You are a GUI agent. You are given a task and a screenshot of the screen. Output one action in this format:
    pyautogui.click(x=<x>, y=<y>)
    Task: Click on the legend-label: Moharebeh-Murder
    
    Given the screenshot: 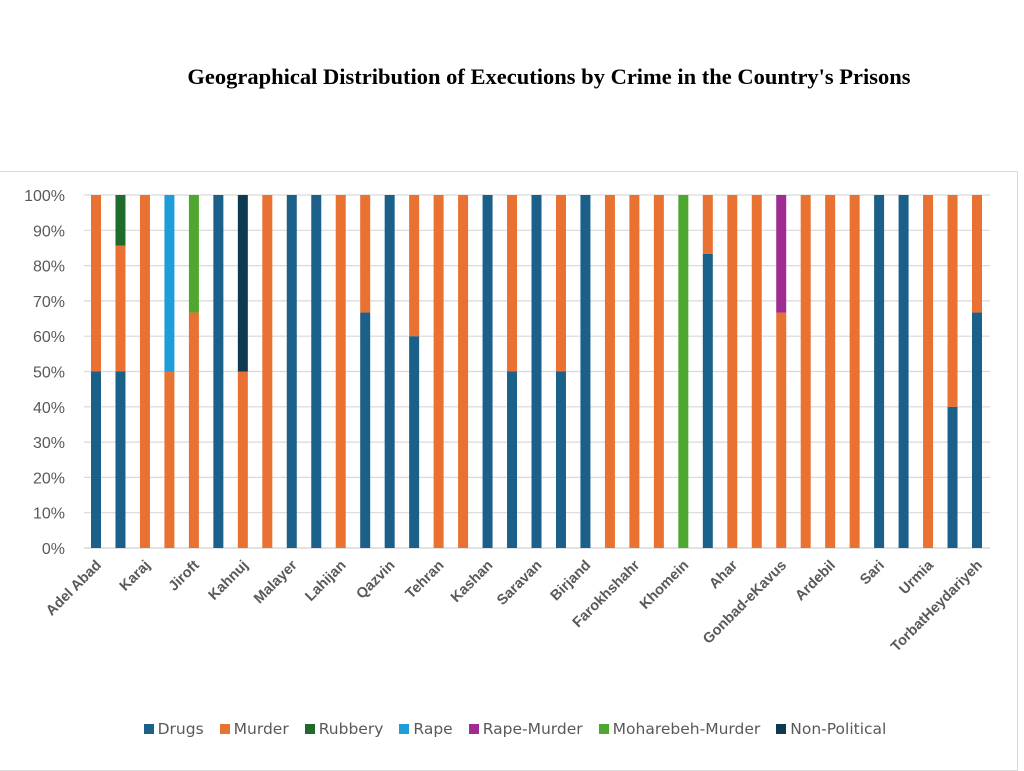 What is the action you would take?
    pyautogui.click(x=686, y=729)
    